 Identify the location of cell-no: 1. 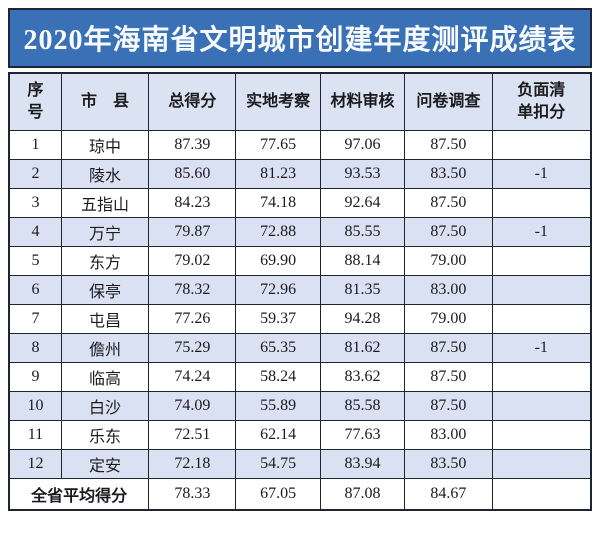
(35, 145).